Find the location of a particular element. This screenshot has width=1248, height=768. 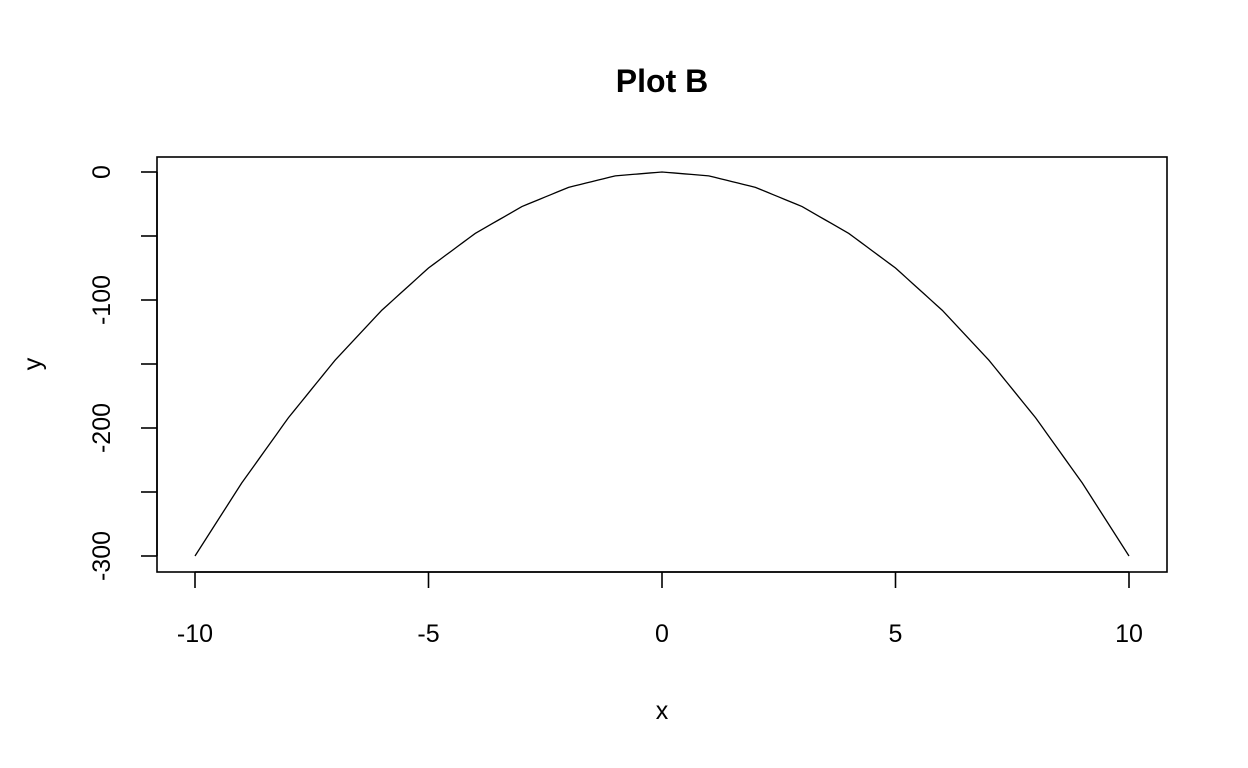

x-axis-label: x is located at coordinates (662, 711).